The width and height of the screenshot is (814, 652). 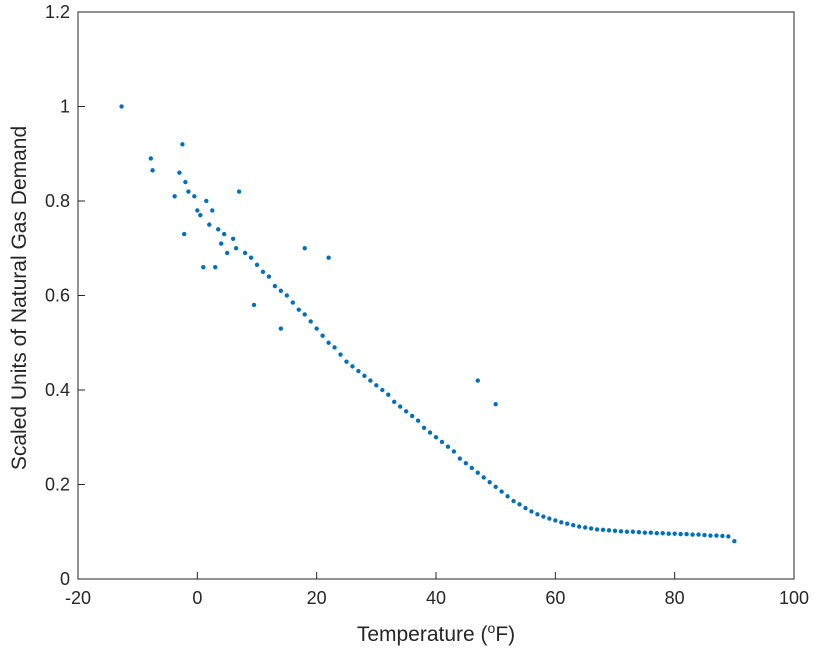 I want to click on x-axis-label-superscript: o, so click(x=492, y=628).